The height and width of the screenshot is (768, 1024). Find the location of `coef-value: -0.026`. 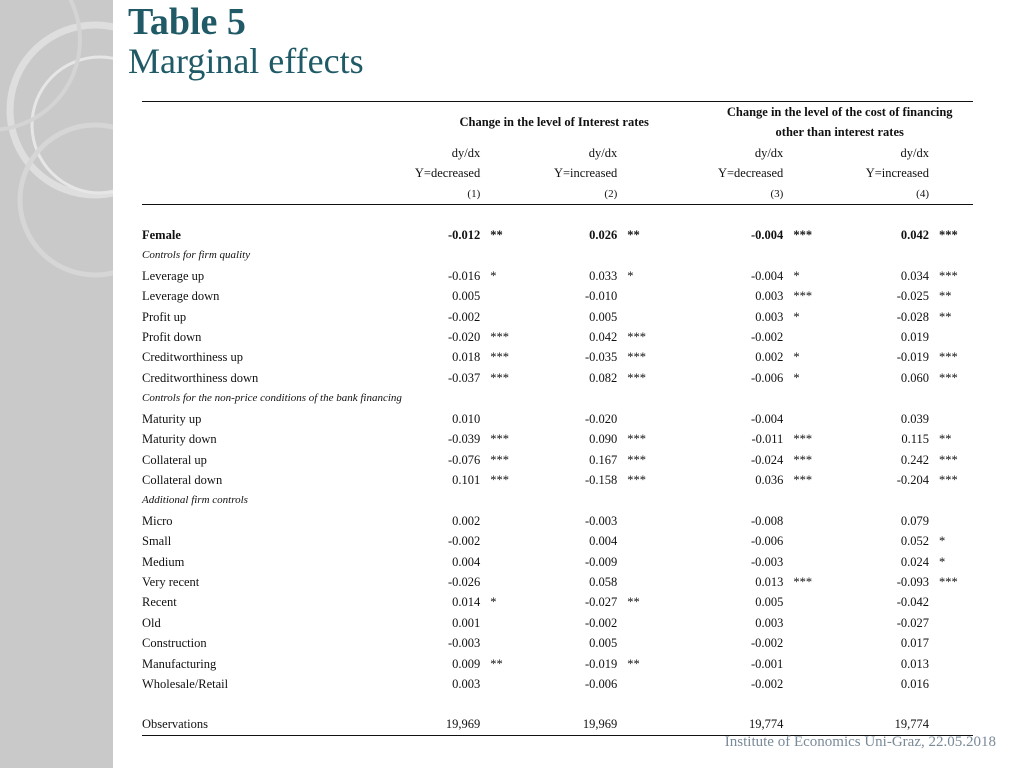

coef-value: -0.026 is located at coordinates (464, 581).